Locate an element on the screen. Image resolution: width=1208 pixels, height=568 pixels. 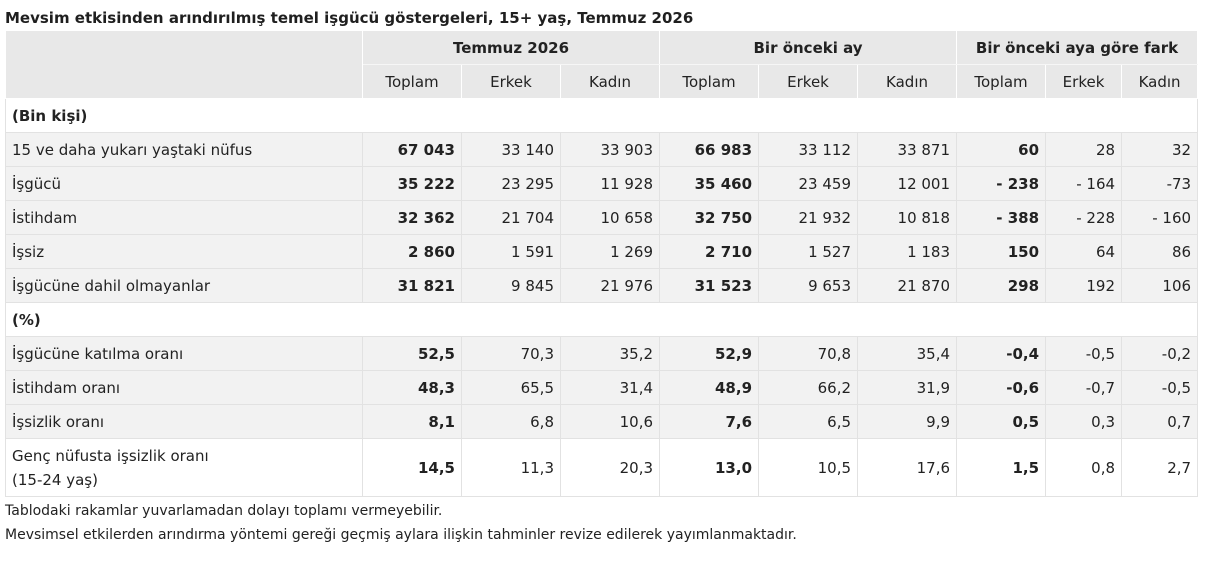
table-cell: 10,6 is located at coordinates (610, 421).